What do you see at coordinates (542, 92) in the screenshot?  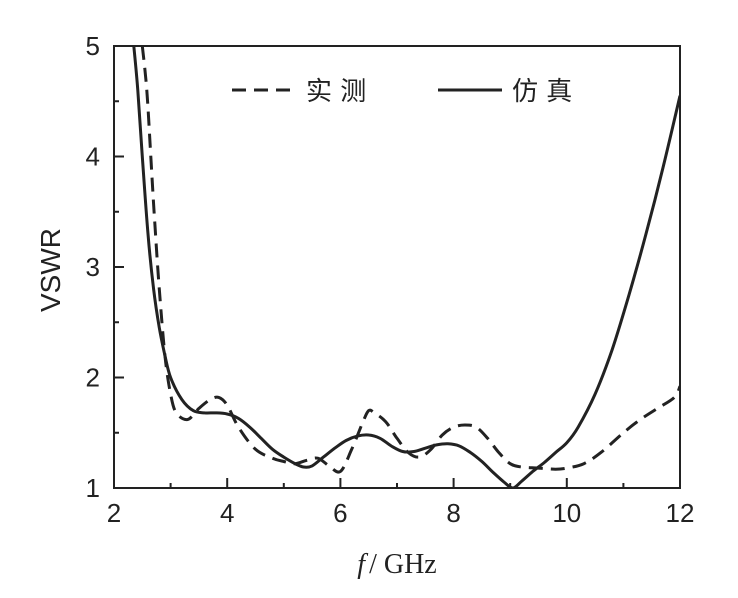 I see `legend-label-simulated: 仿 真` at bounding box center [542, 92].